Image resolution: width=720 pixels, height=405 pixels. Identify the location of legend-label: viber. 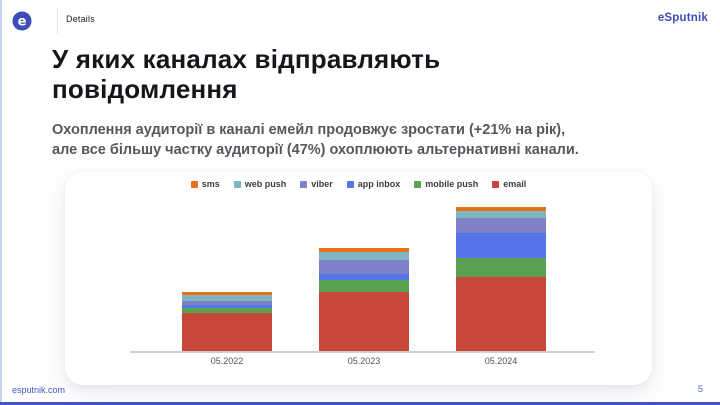
(322, 184).